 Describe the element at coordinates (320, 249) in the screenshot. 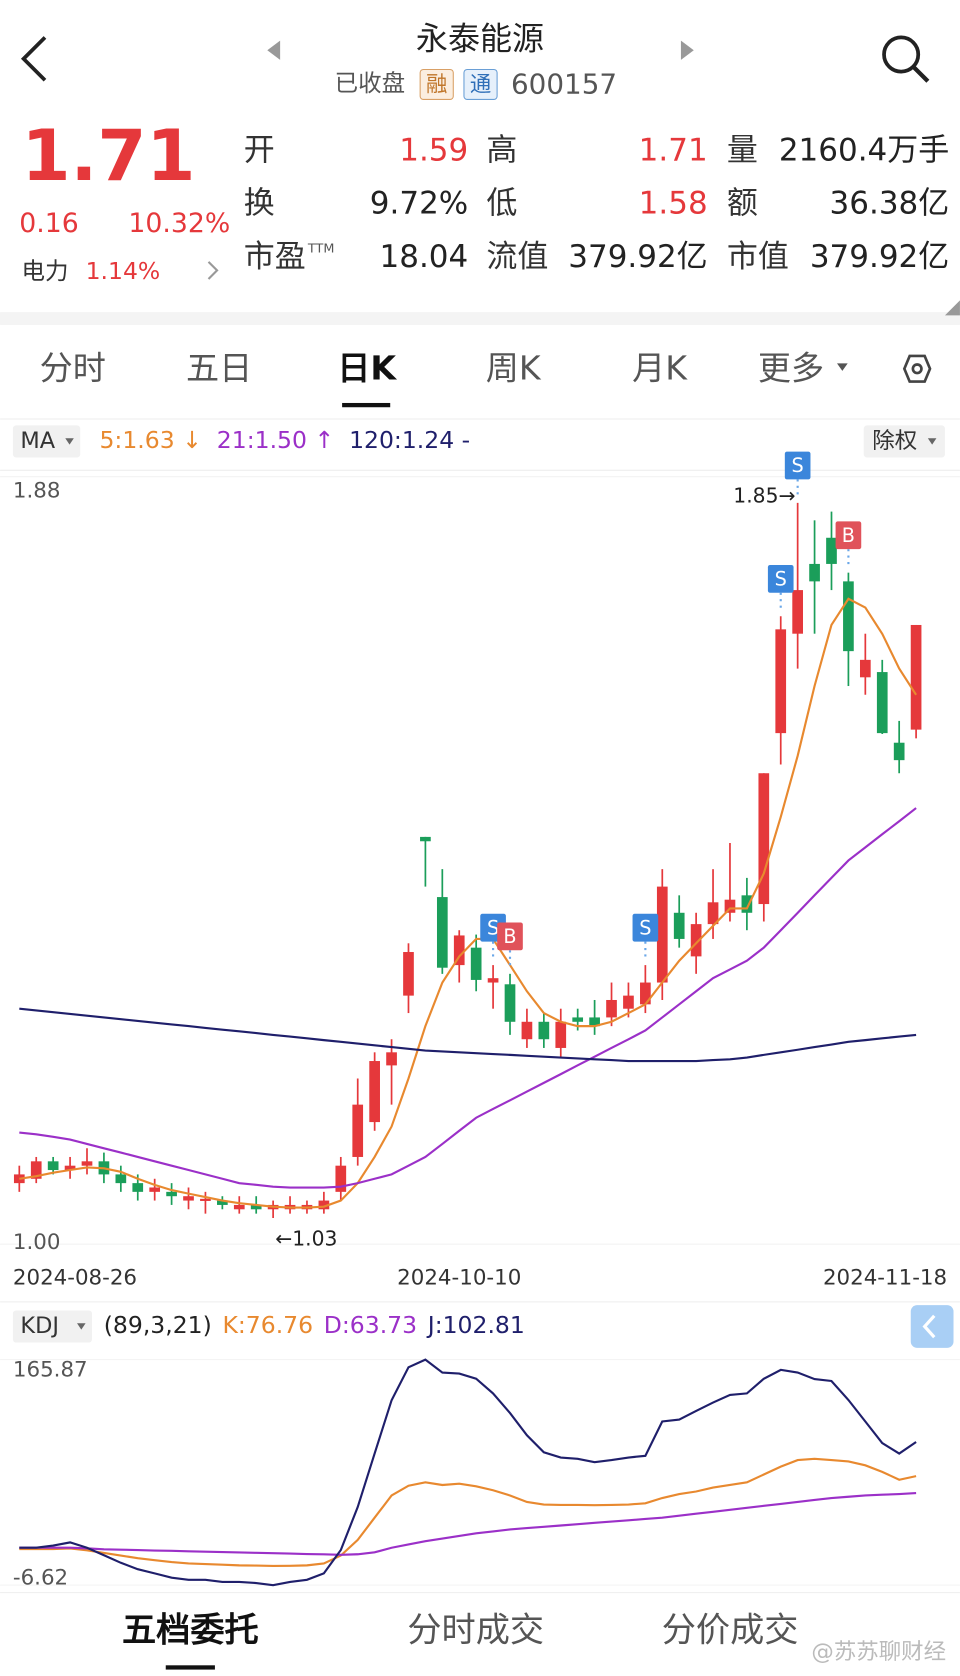

I see `stat-label-sup: TTM` at that location.